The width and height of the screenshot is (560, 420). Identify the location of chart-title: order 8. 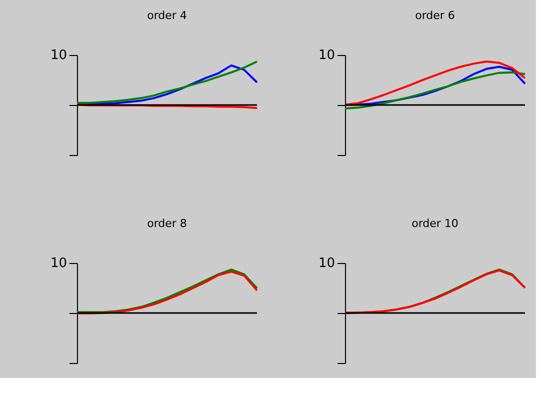
(167, 223).